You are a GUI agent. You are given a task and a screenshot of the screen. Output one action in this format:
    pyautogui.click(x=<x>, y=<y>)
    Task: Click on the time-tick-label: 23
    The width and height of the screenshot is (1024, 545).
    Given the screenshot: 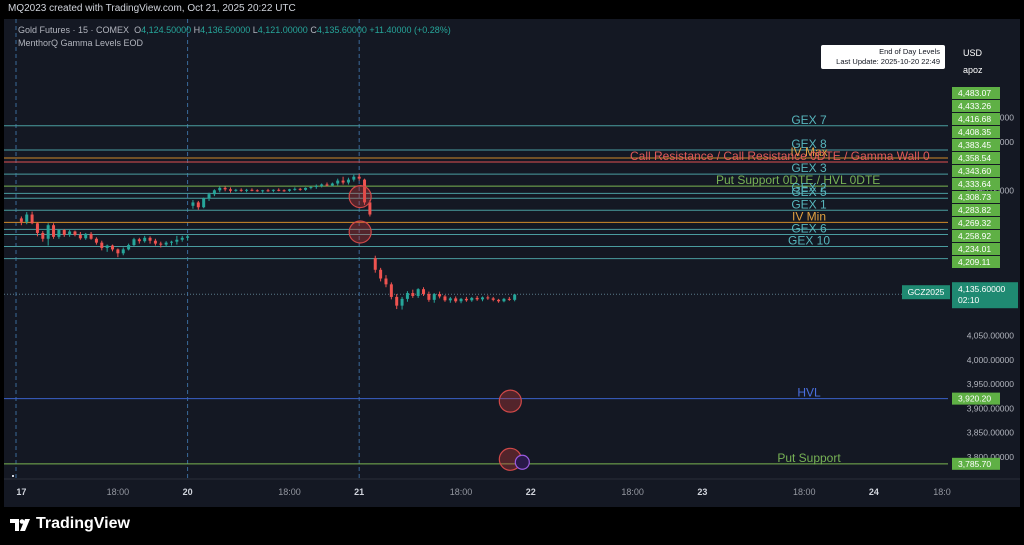 What is the action you would take?
    pyautogui.click(x=702, y=492)
    